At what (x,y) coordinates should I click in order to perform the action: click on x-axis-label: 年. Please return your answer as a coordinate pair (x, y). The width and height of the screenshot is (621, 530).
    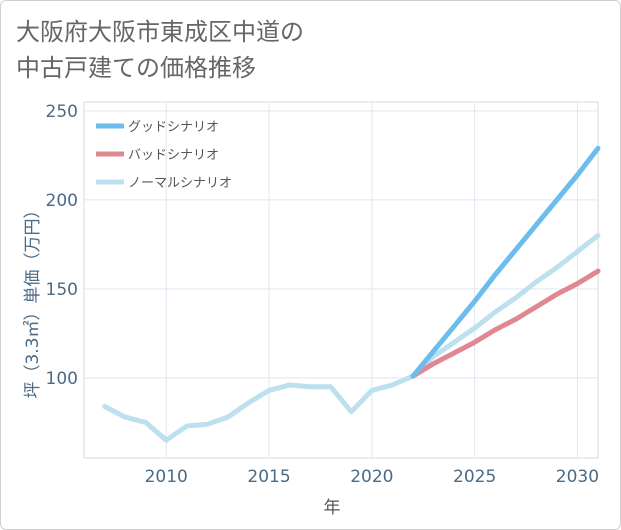
    Looking at the image, I should click on (332, 508).